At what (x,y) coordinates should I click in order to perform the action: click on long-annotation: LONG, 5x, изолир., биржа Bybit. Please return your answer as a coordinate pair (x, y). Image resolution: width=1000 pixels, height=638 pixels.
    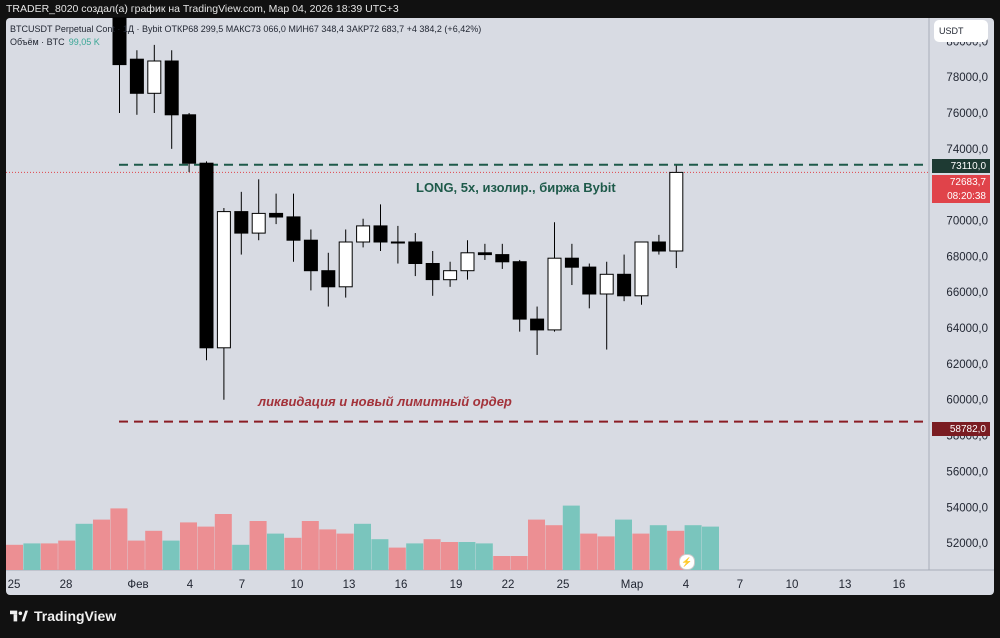
    Looking at the image, I should click on (516, 187).